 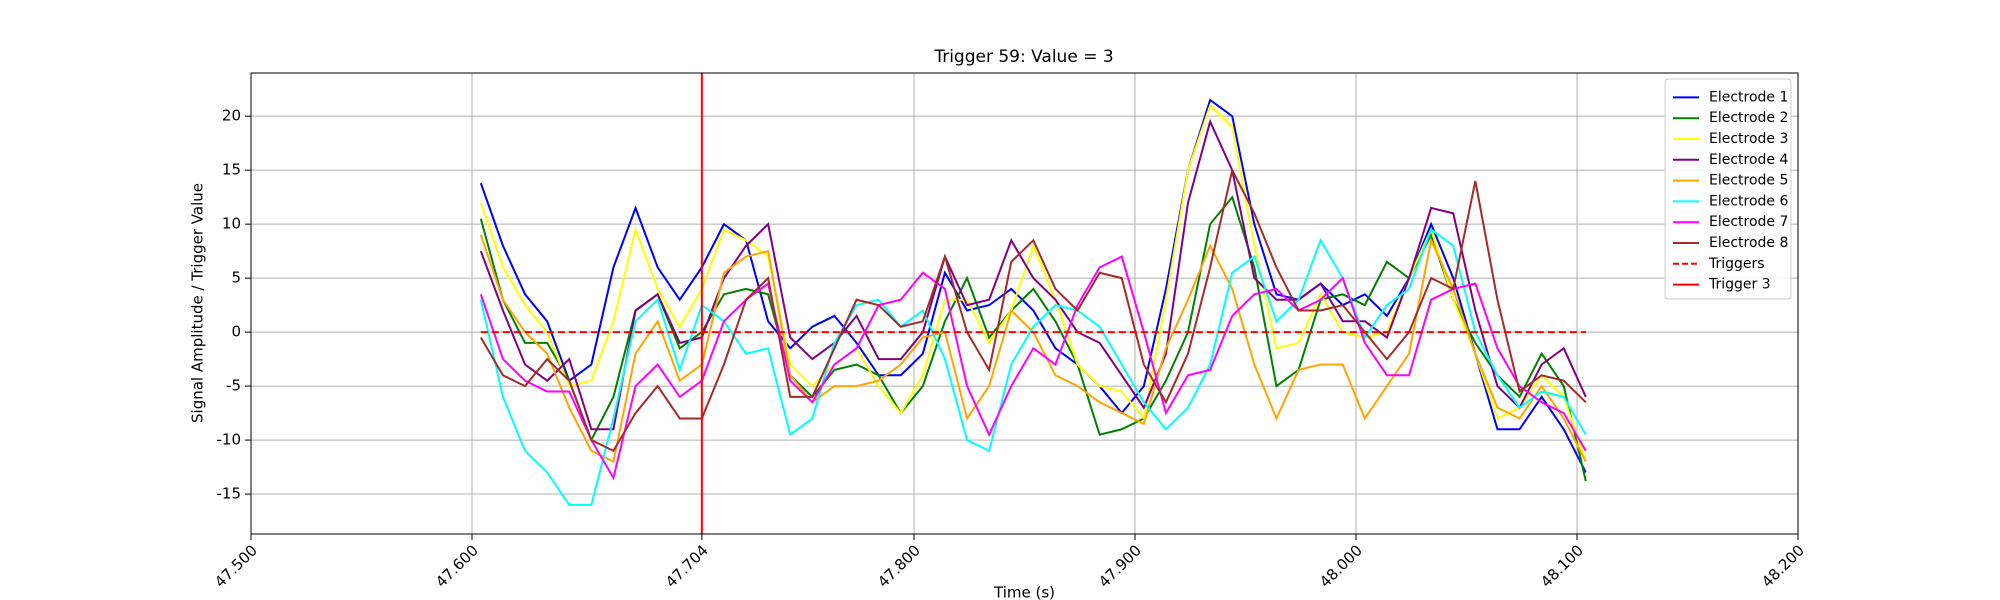 I want to click on legend-label: Electrode 4, so click(x=1748, y=160).